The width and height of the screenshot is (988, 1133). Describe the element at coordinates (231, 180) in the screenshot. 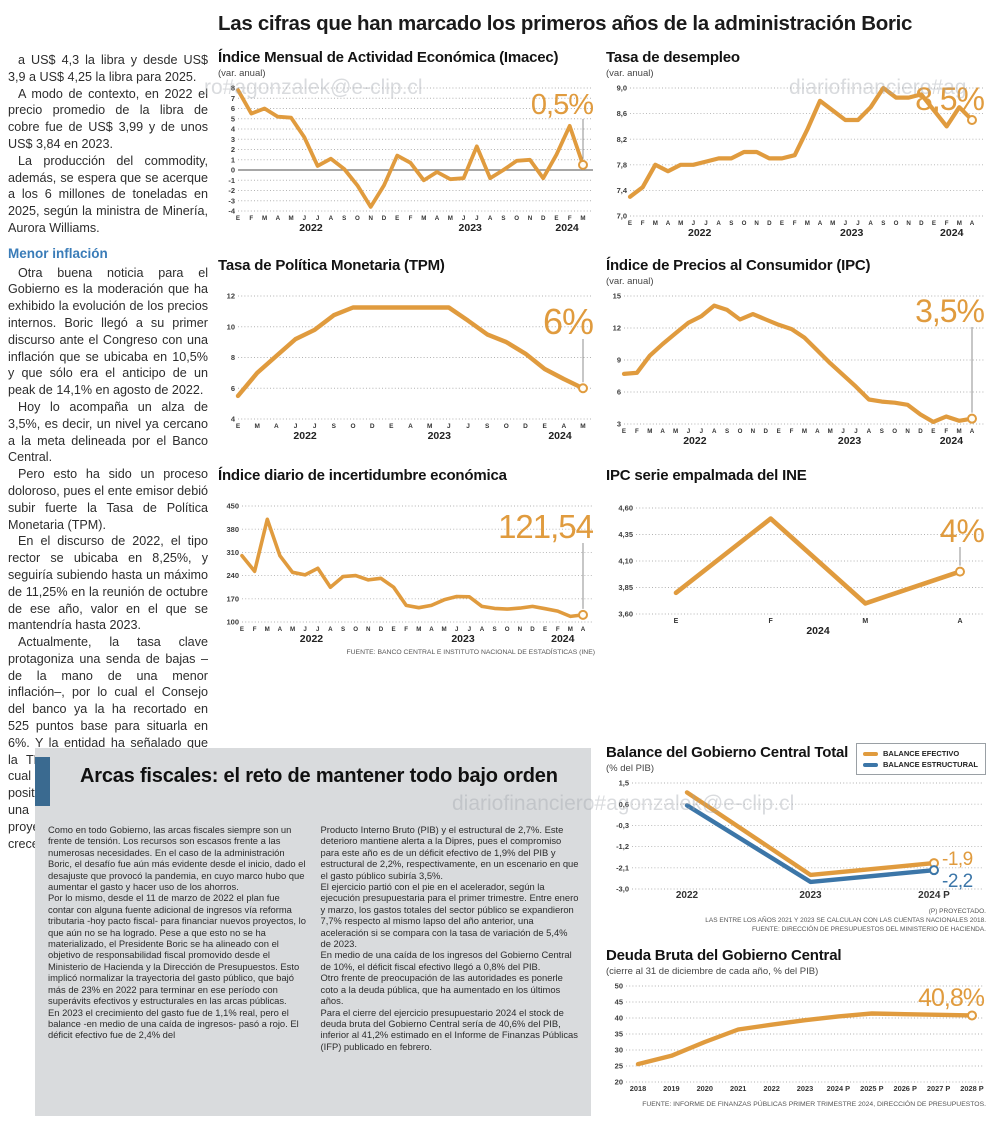

I see `svg-text: -1` at that location.